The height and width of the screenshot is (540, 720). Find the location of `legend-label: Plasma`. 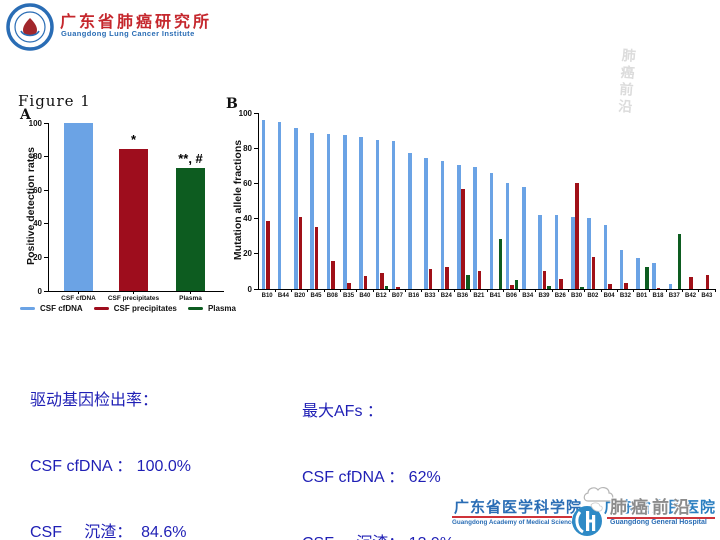

legend-label: Plasma is located at coordinates (221, 308).